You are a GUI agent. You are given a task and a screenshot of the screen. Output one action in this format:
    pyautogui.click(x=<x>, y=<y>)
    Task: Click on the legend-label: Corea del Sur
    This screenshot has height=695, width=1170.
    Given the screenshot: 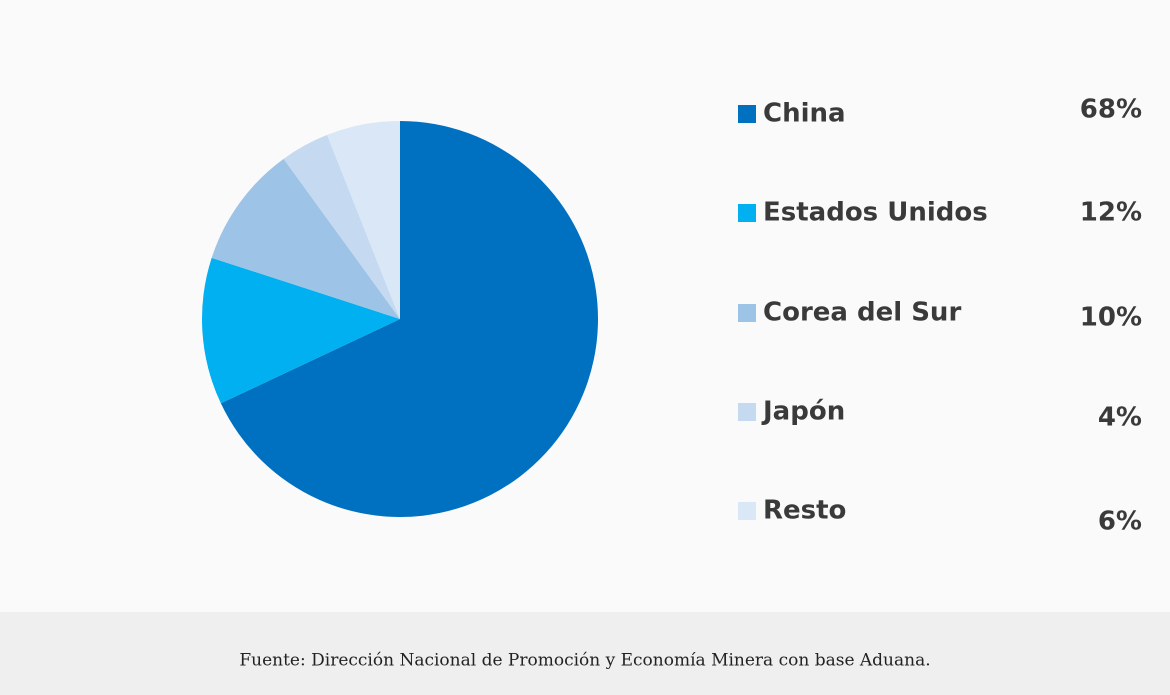 What is the action you would take?
    pyautogui.click(x=862, y=313)
    